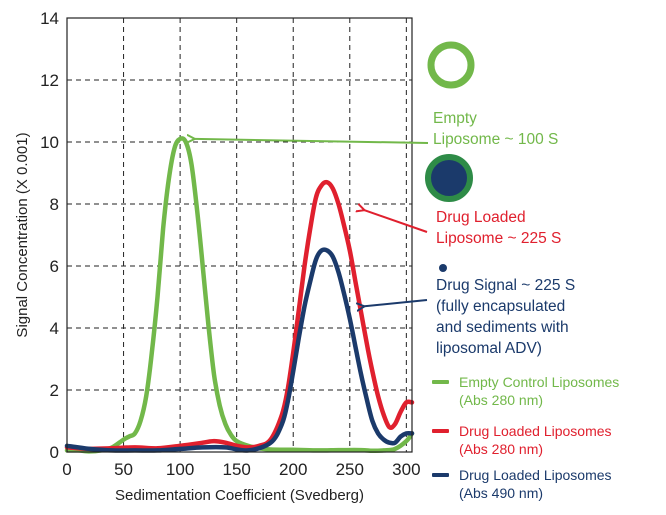 Image resolution: width=666 pixels, height=515 pixels. Describe the element at coordinates (525, 391) in the screenshot. I see `legend-item-empty-control: Empty Control Liposomes (Abs 280 nm)` at that location.